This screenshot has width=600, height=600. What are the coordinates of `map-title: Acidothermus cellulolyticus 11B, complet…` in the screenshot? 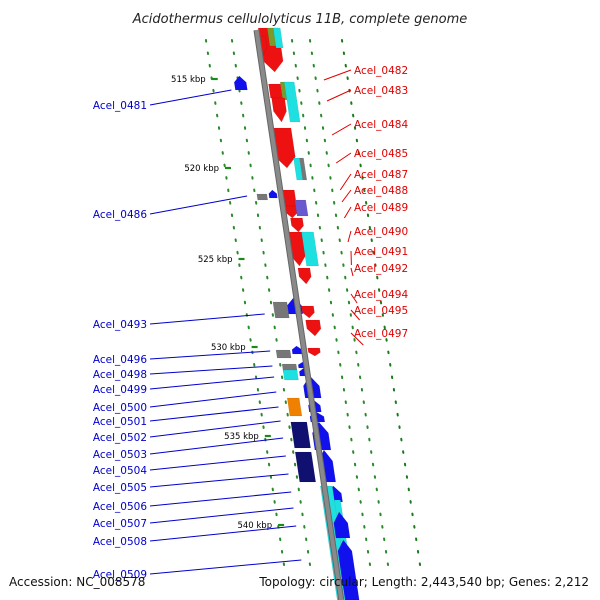 It's located at (300, 19).